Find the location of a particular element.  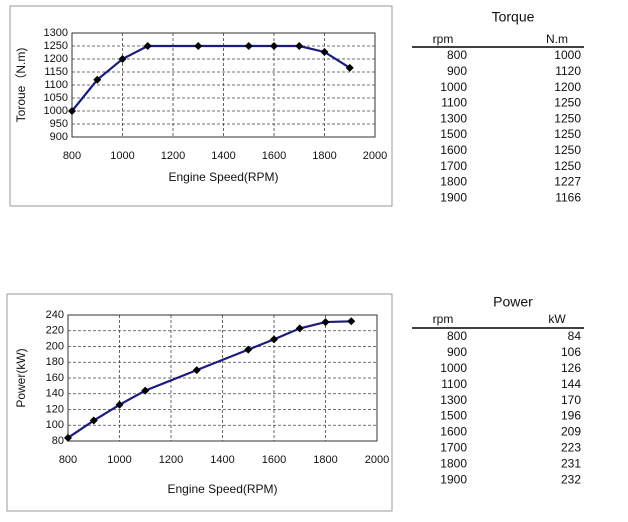

y-tick-label: 180 is located at coordinates (55, 362).